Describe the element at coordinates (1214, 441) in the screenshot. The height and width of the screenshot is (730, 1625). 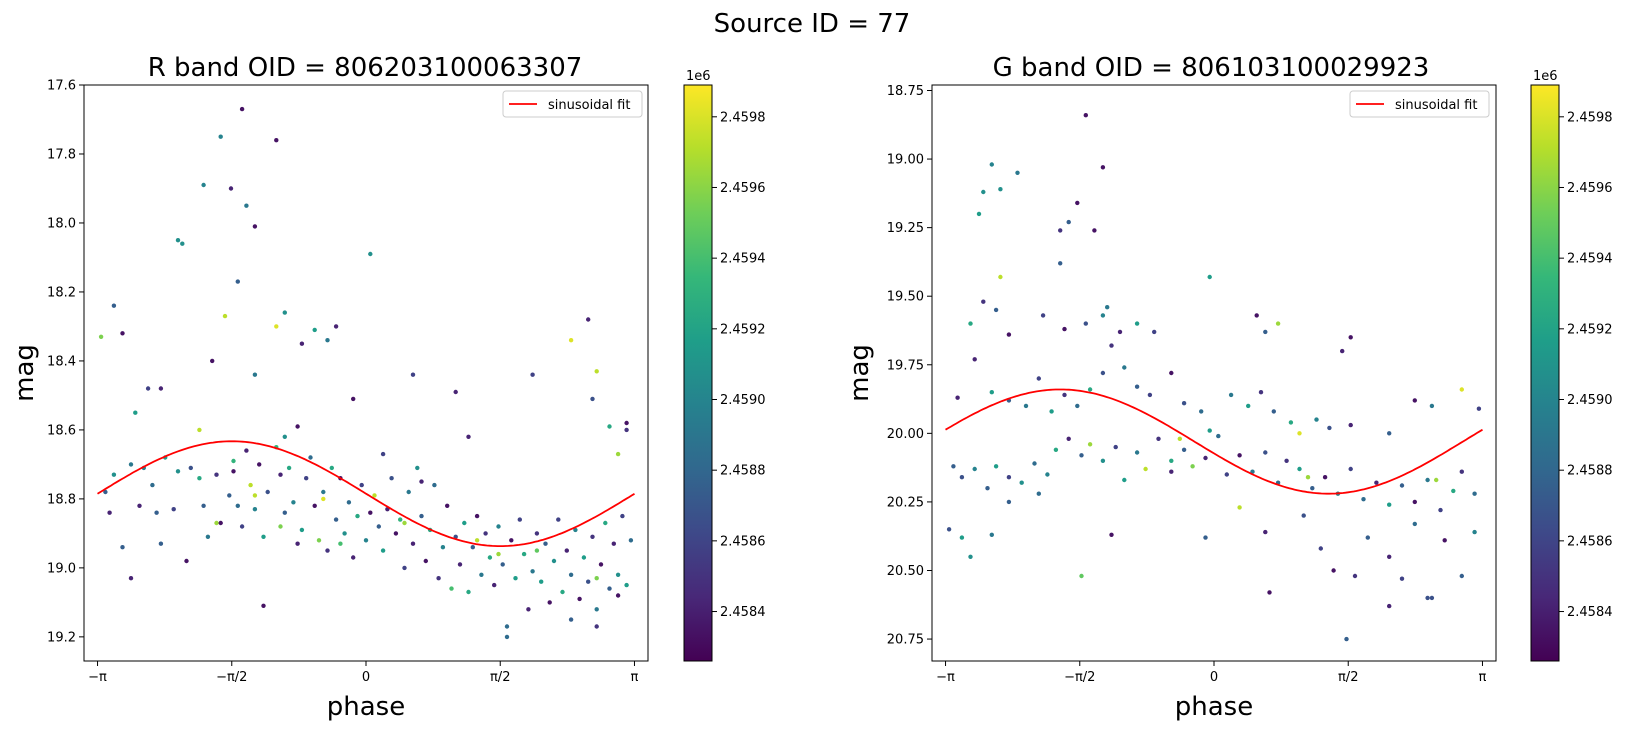
I see `chart-g-fit` at that location.